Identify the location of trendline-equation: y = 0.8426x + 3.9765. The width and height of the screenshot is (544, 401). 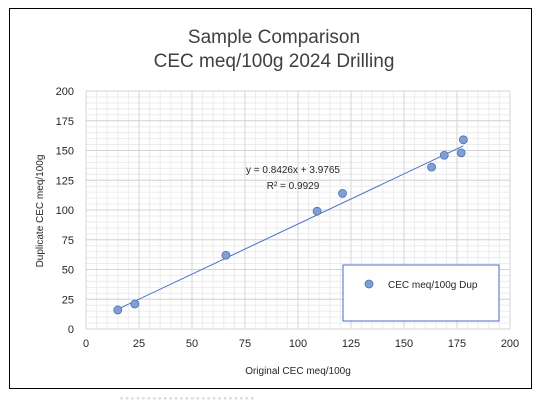
(293, 170).